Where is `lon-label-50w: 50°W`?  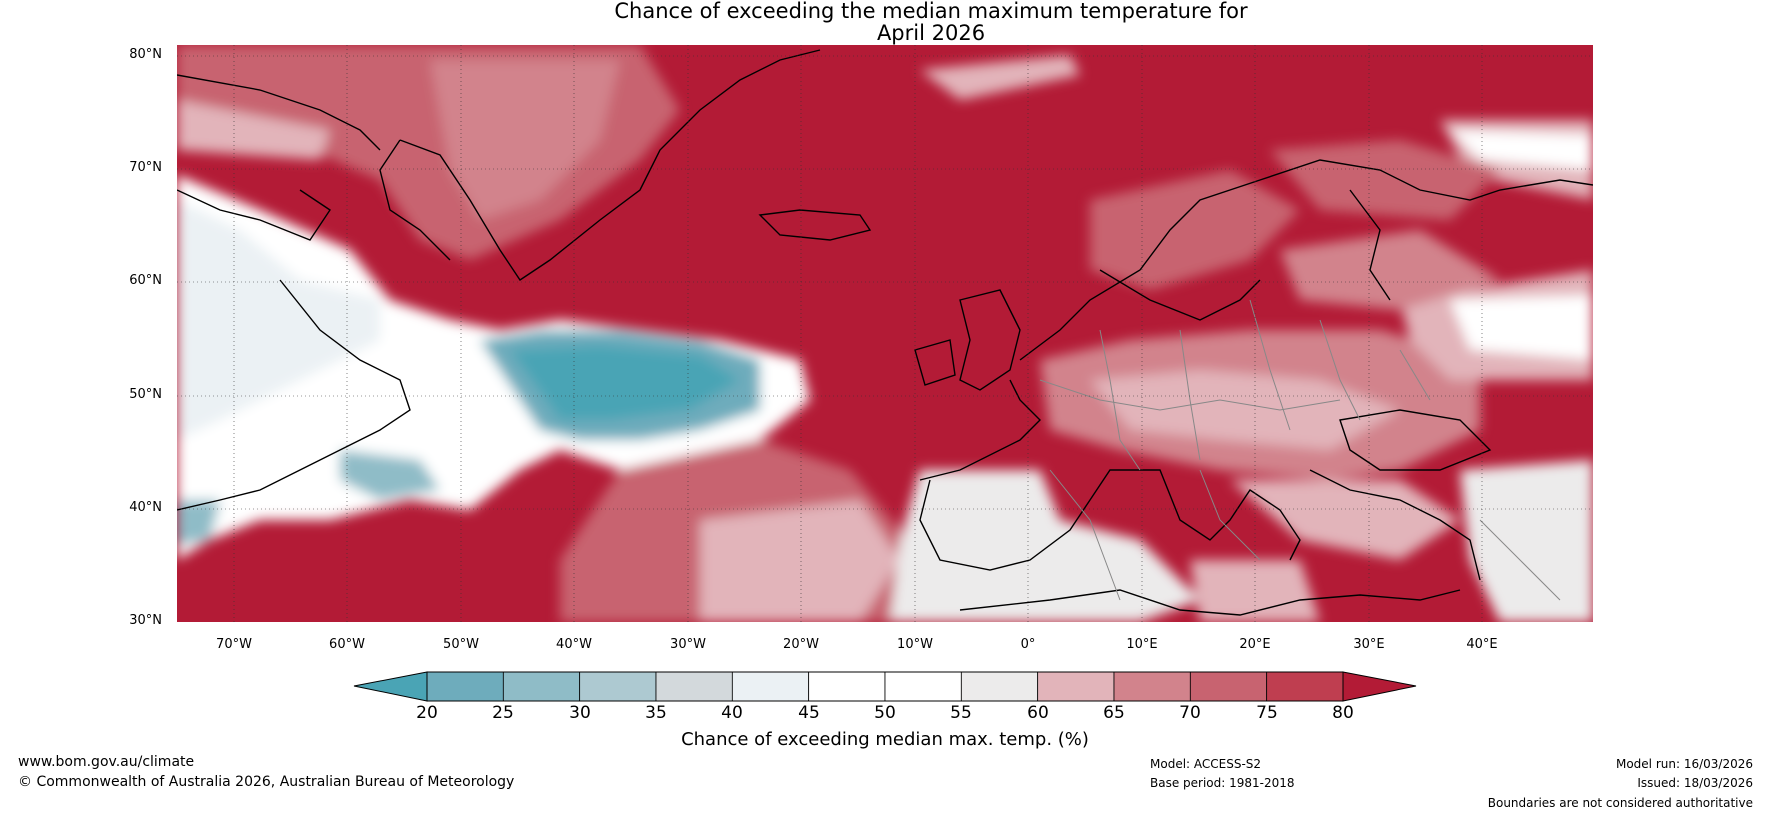
lon-label-50w: 50°W is located at coordinates (461, 644).